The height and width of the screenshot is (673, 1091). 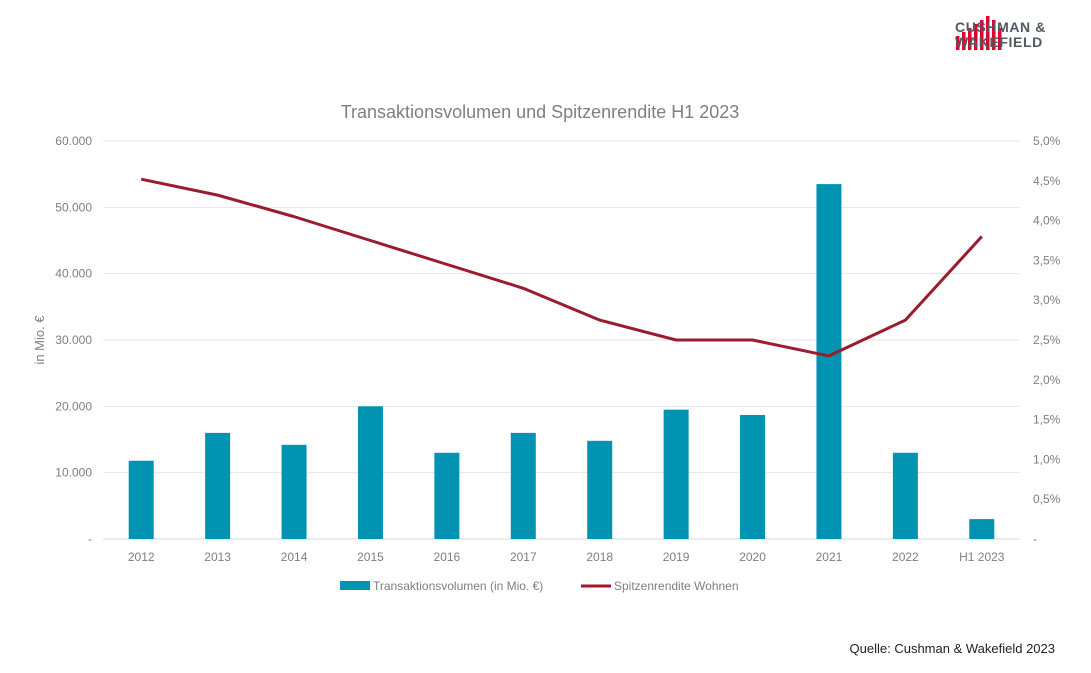 I want to click on left-tick-label: 20.000, so click(x=73, y=406).